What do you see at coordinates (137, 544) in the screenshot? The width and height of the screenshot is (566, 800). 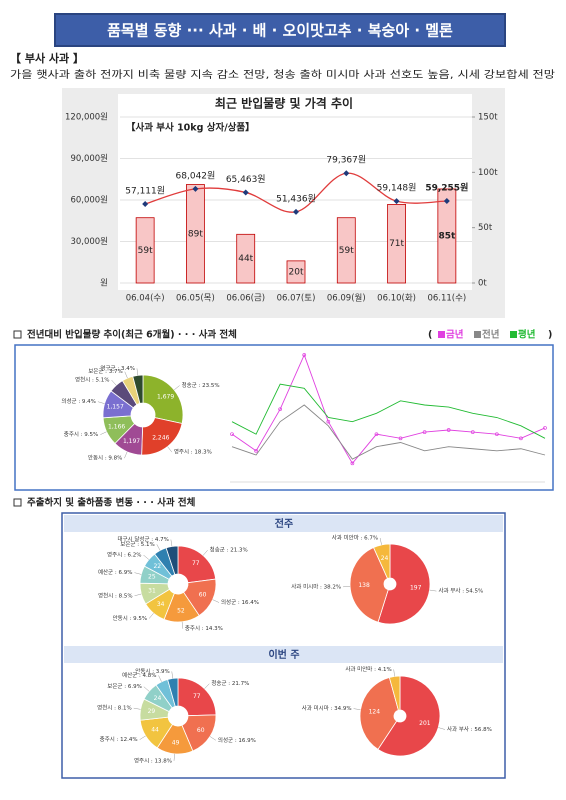 I see `slice-label: 보은군 : 5.1%` at bounding box center [137, 544].